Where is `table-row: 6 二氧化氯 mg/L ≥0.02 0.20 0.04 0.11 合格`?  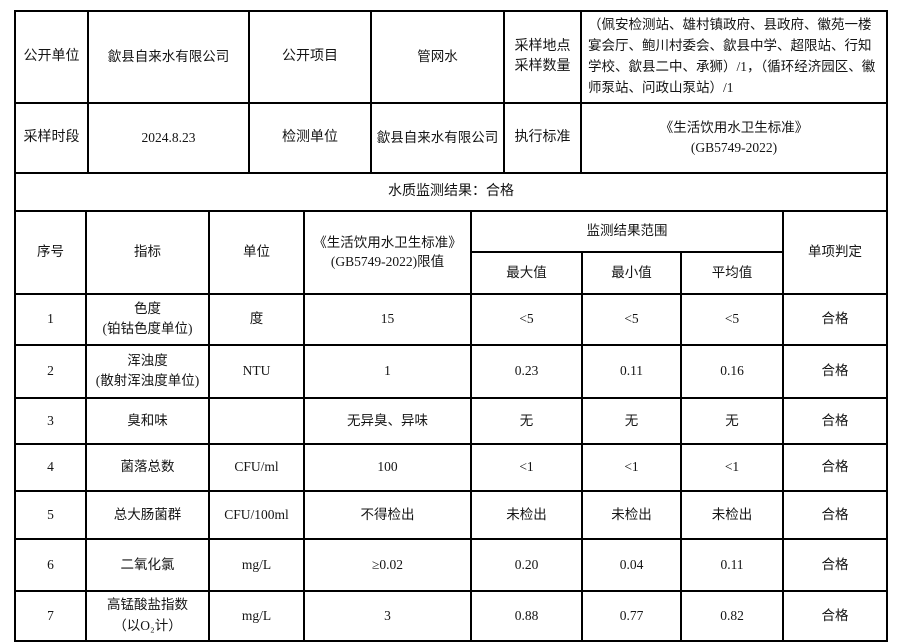
table-row: 6 二氧化氯 mg/L ≥0.02 0.20 0.04 0.11 合格 is located at coordinates (451, 564).